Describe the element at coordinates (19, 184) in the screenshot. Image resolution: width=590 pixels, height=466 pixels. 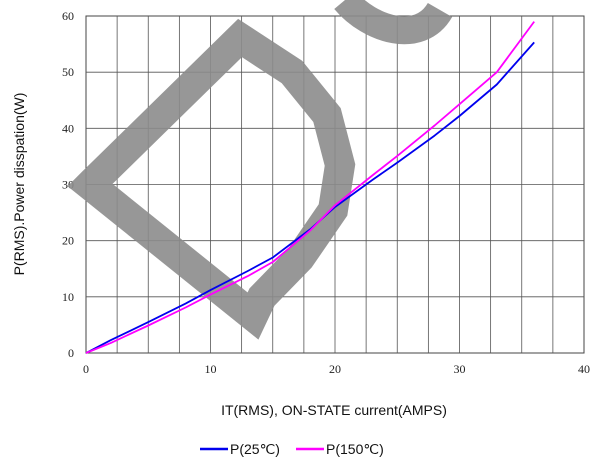
I see `y-axis-title: P(RMS).Power disspation(W)` at that location.